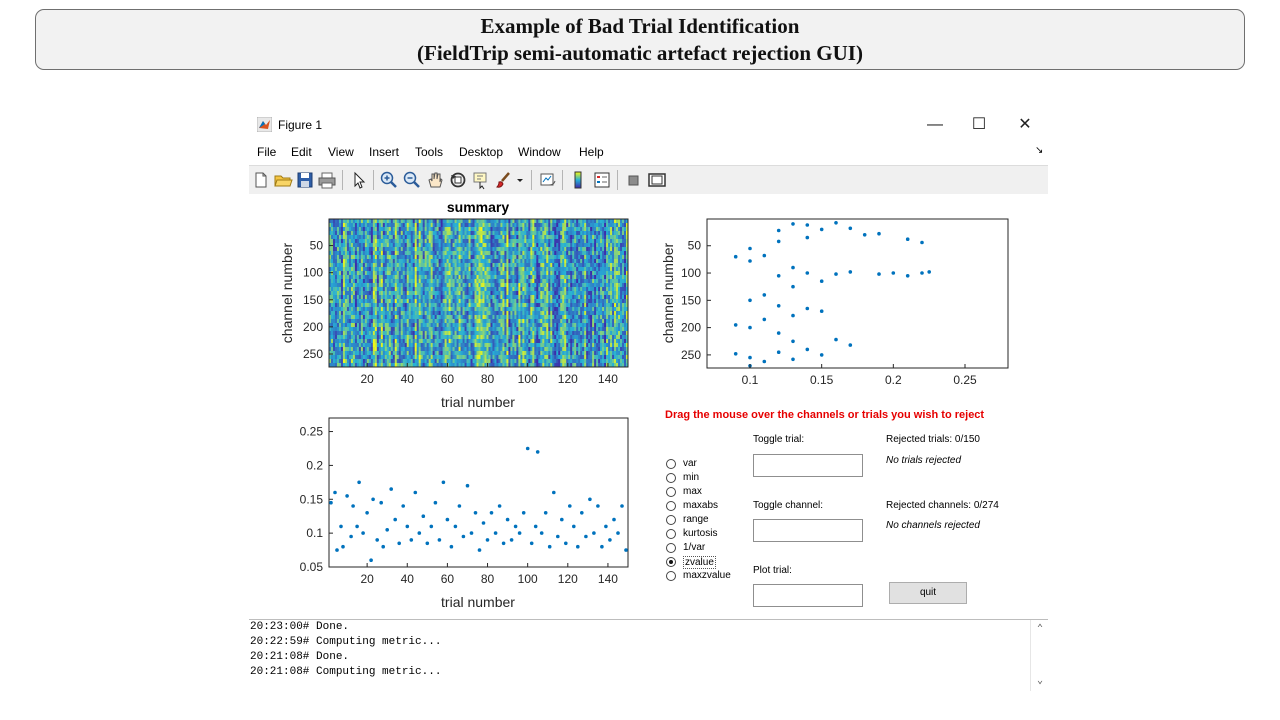 Image resolution: width=1280 pixels, height=720 pixels. Describe the element at coordinates (591, 152) in the screenshot. I see `menu-help: Help` at that location.